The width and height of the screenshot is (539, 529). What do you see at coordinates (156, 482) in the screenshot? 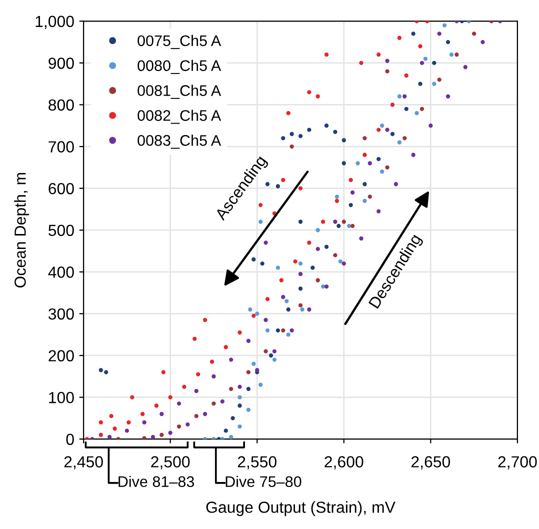
I see `text: Dive 81–83` at bounding box center [156, 482].